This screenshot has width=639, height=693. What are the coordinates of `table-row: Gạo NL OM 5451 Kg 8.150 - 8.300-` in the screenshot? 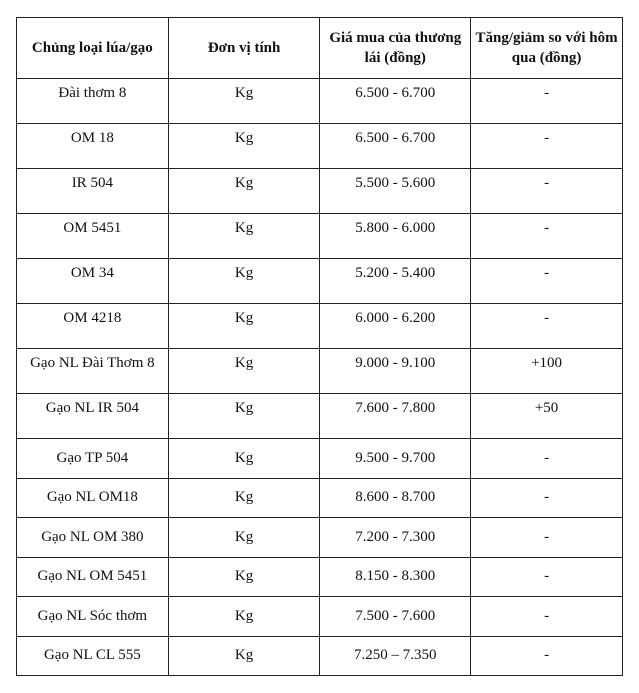 It's located at (319, 576).